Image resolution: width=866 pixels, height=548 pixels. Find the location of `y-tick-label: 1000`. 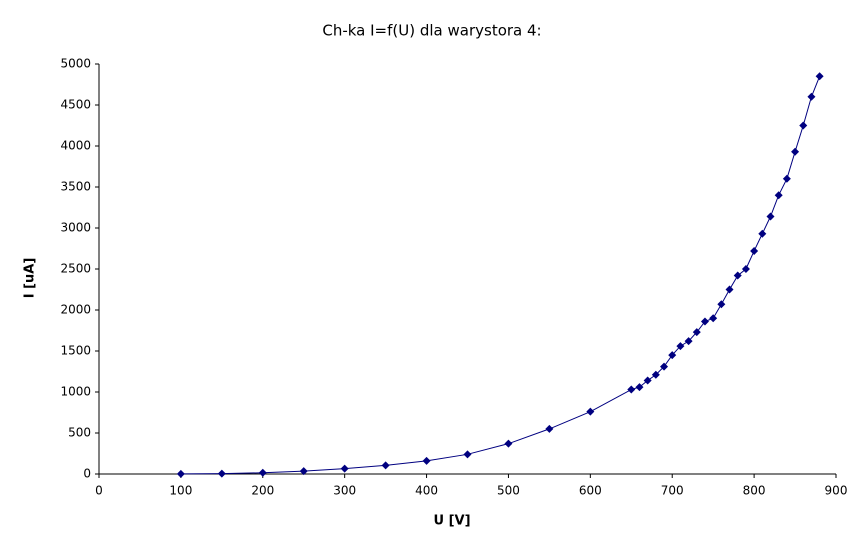

y-tick-label: 1000 is located at coordinates (75, 392).